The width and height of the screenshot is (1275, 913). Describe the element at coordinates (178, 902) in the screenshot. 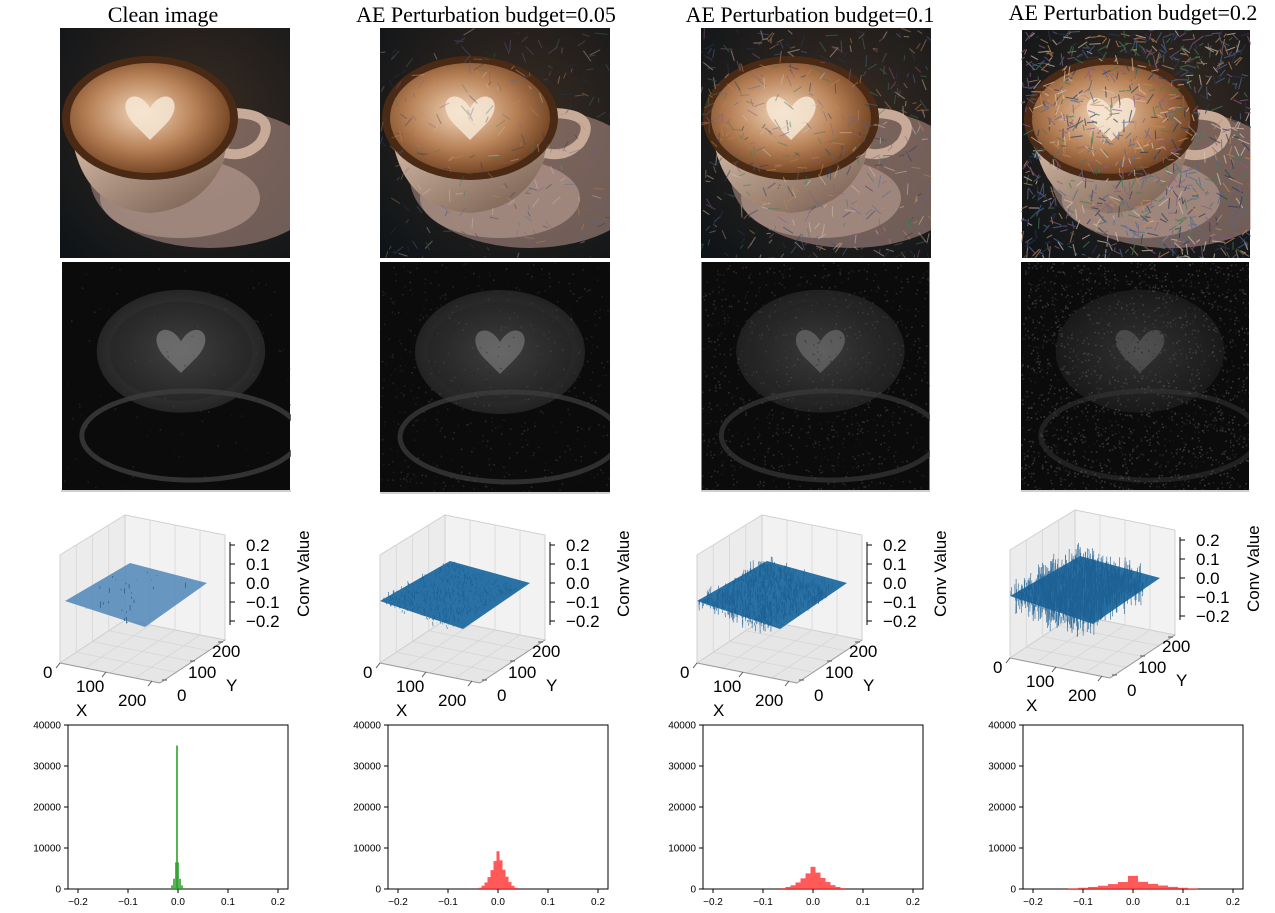

I see `x-tick-label: 0.0` at that location.